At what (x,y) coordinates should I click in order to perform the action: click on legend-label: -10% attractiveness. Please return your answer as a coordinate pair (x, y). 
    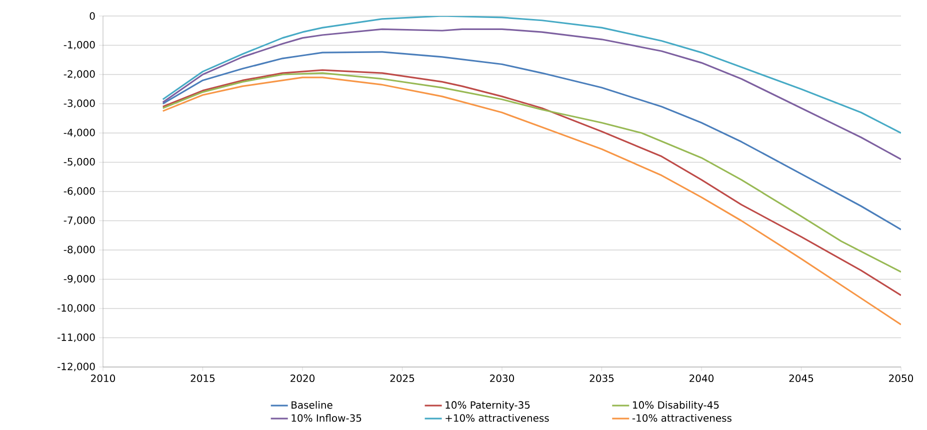
    Looking at the image, I should click on (682, 418).